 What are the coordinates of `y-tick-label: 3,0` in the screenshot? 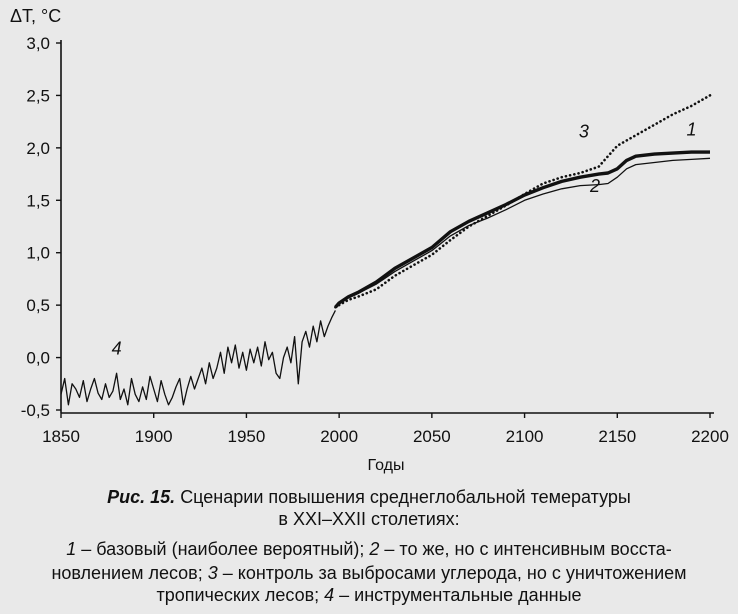 It's located at (38, 43).